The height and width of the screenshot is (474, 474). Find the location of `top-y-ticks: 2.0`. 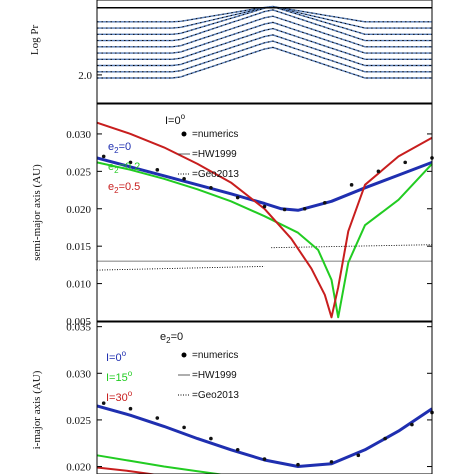

top-y-ticks: 2.0 is located at coordinates (90, 76).